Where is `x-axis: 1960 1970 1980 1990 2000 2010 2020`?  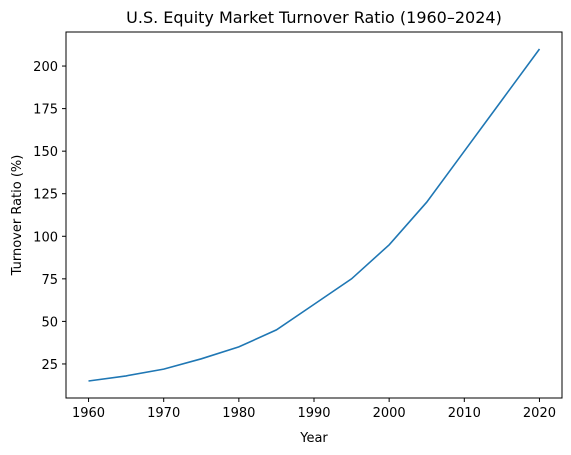
x-axis: 1960 1970 1980 1990 2000 2010 2020 is located at coordinates (314, 409).